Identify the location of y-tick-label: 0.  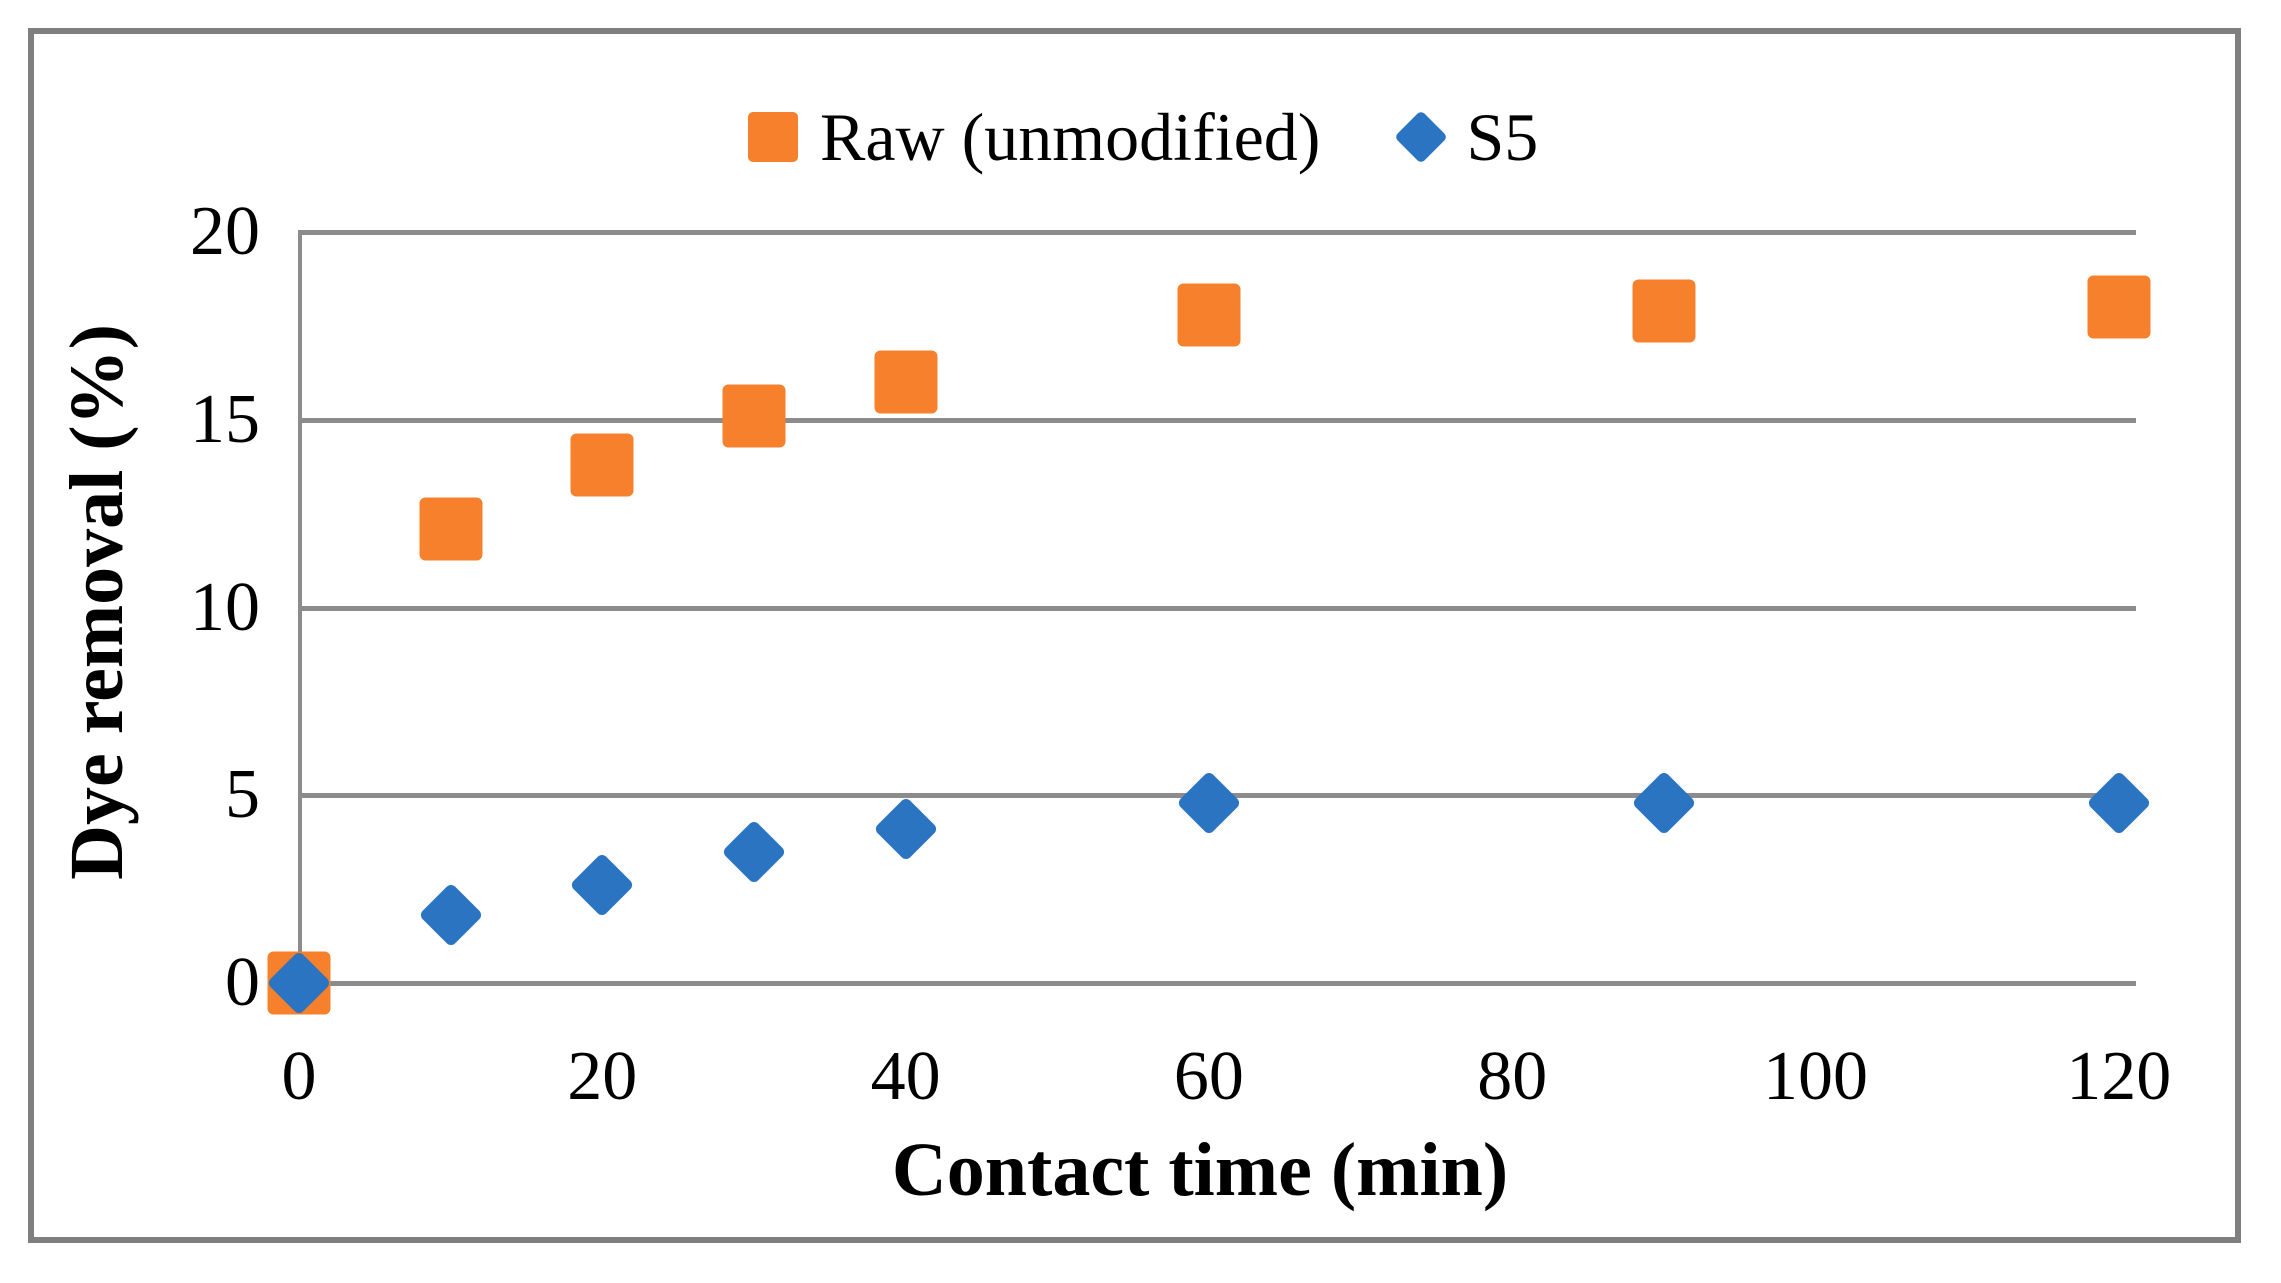
(242, 982).